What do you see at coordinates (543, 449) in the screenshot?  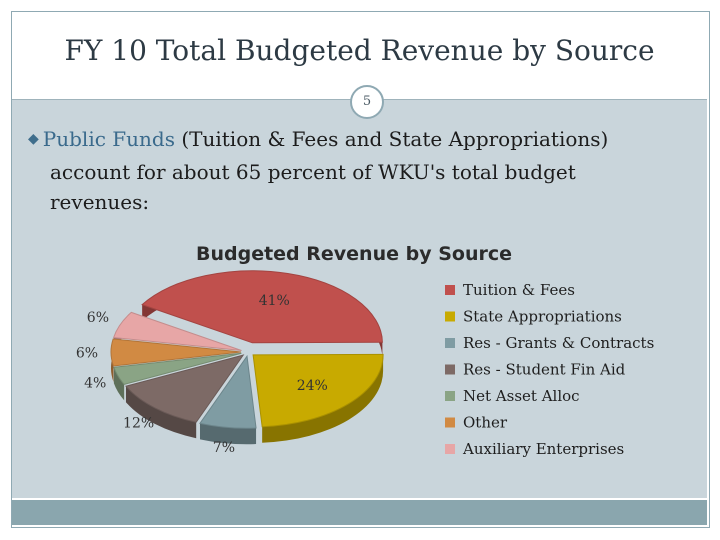 I see `legend-label-6: Auxiliary Enterprises` at bounding box center [543, 449].